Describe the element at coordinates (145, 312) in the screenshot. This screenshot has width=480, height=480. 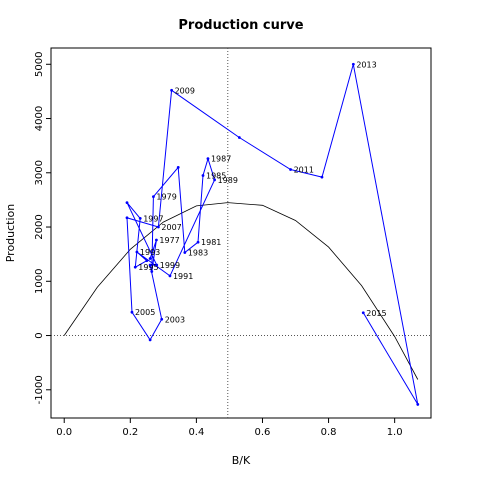
I see `point-label: 2005` at that location.